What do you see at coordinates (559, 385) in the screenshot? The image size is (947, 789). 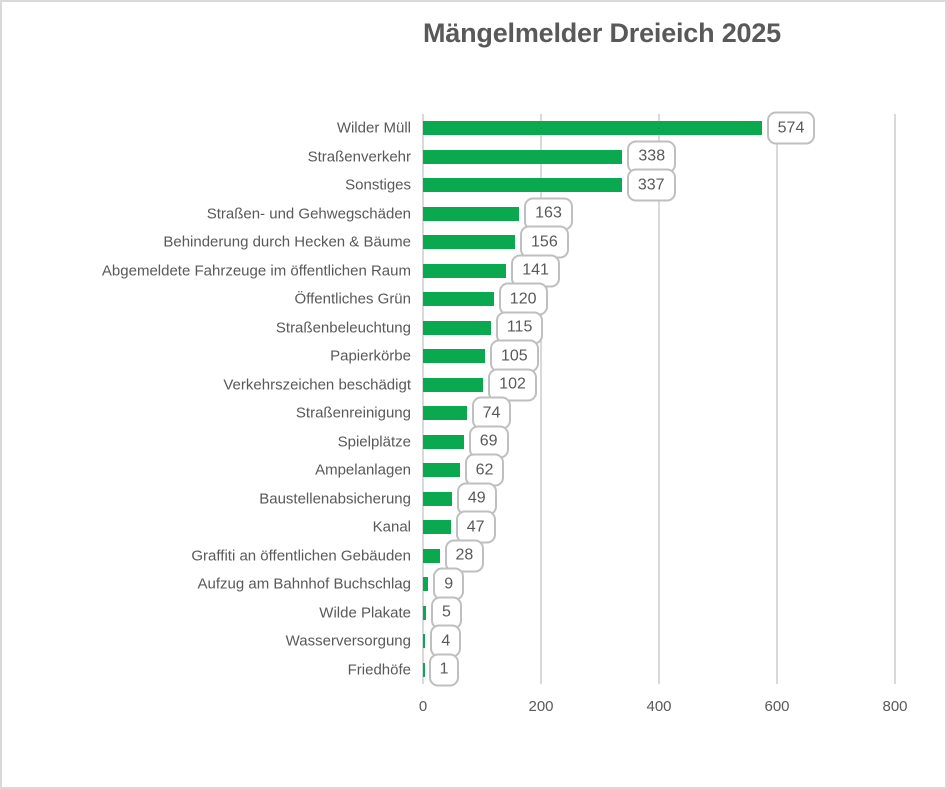 I see `bar-row: Verkehrszeichen beschädigt 102` at bounding box center [559, 385].